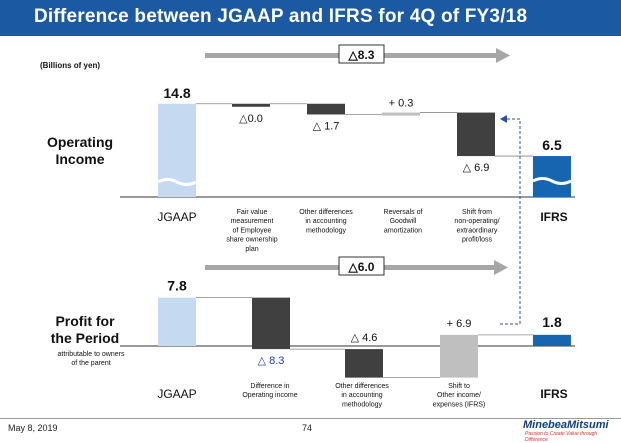  What do you see at coordinates (326, 230) in the screenshot?
I see `op-category-step-2-line-3: methodology` at bounding box center [326, 230].